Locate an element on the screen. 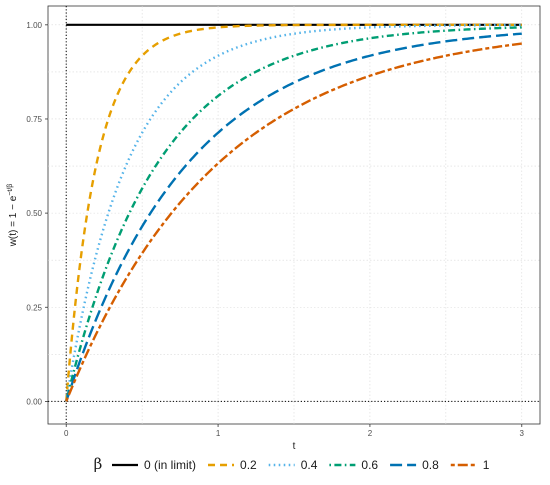 This screenshot has width=550, height=485. legend-items: 0 (in limit) 0.2 0.4 0.6 0.8 1 is located at coordinates (301, 465).